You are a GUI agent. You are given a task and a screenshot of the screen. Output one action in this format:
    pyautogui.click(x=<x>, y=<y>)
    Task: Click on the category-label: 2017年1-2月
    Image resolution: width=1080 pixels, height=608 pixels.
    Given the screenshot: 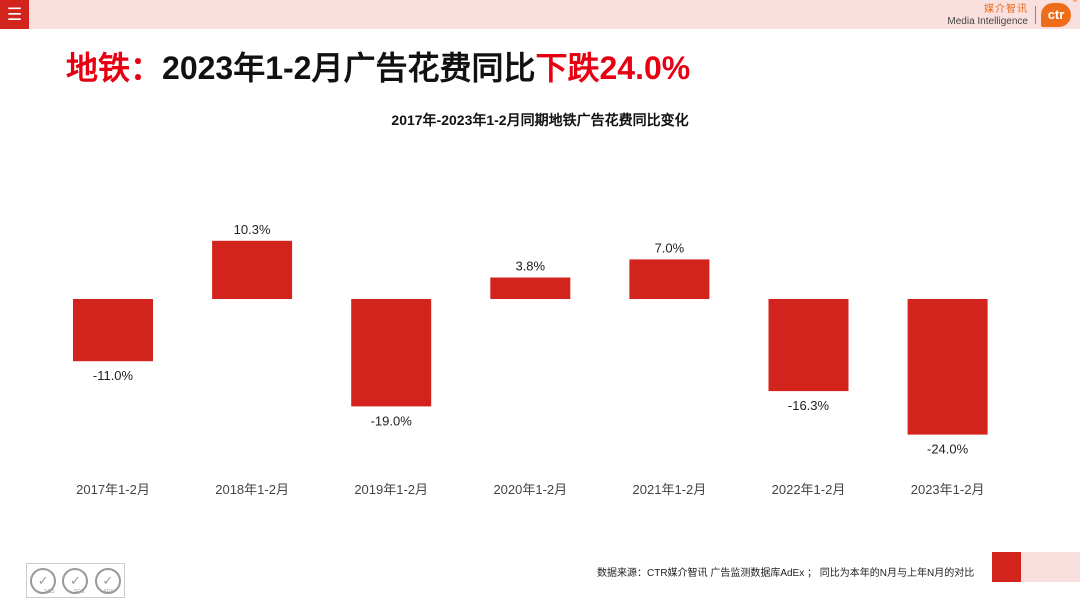 What is the action you would take?
    pyautogui.click(x=113, y=489)
    